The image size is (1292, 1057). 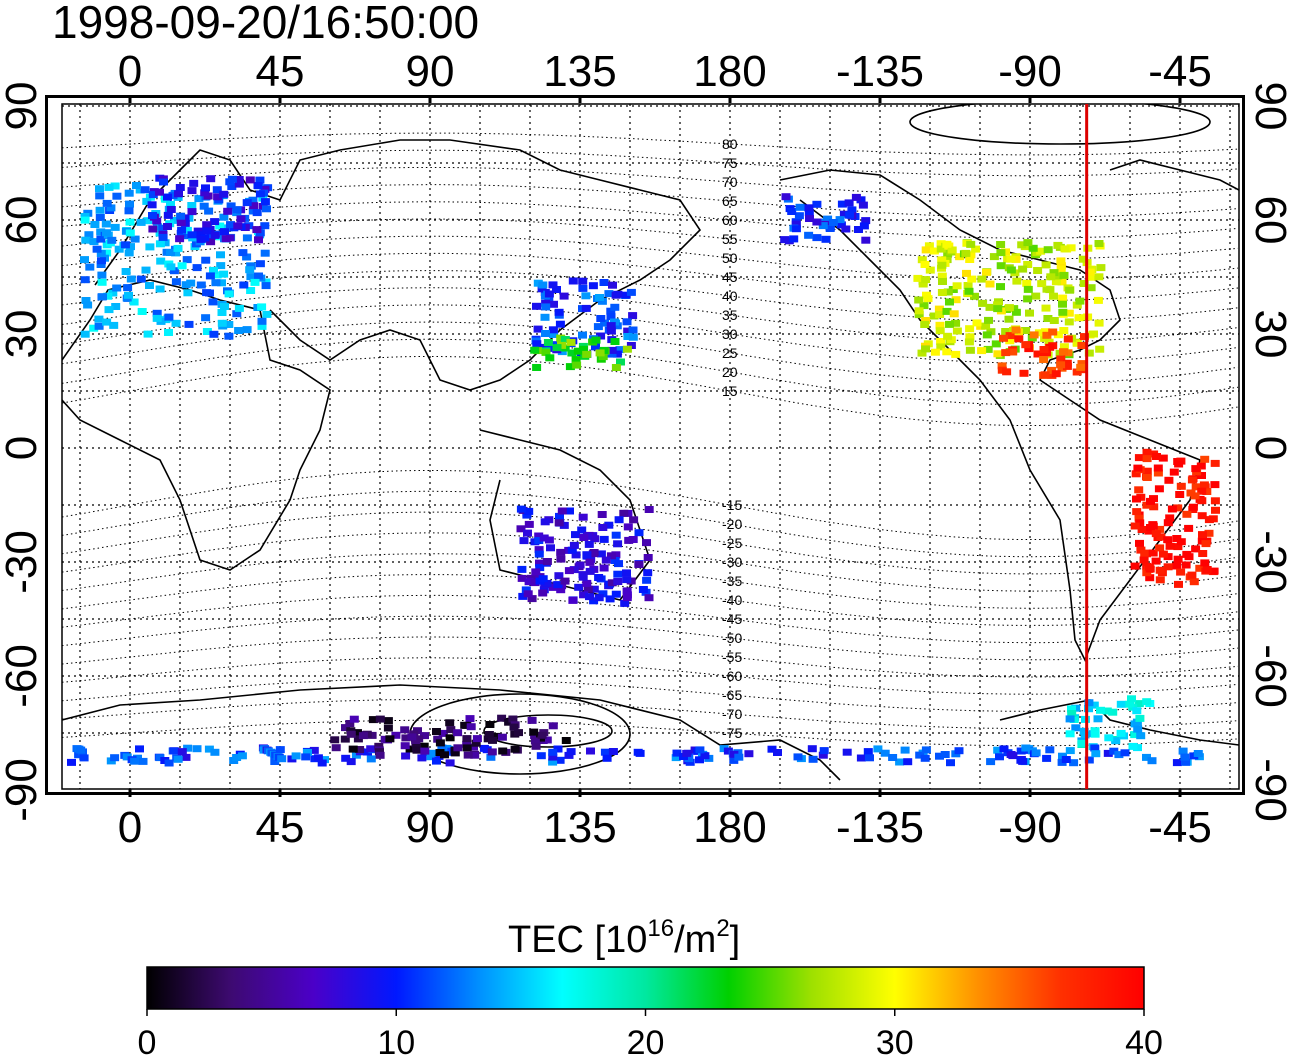 What do you see at coordinates (730, 220) in the screenshot?
I see `contour-label: 60` at bounding box center [730, 220].